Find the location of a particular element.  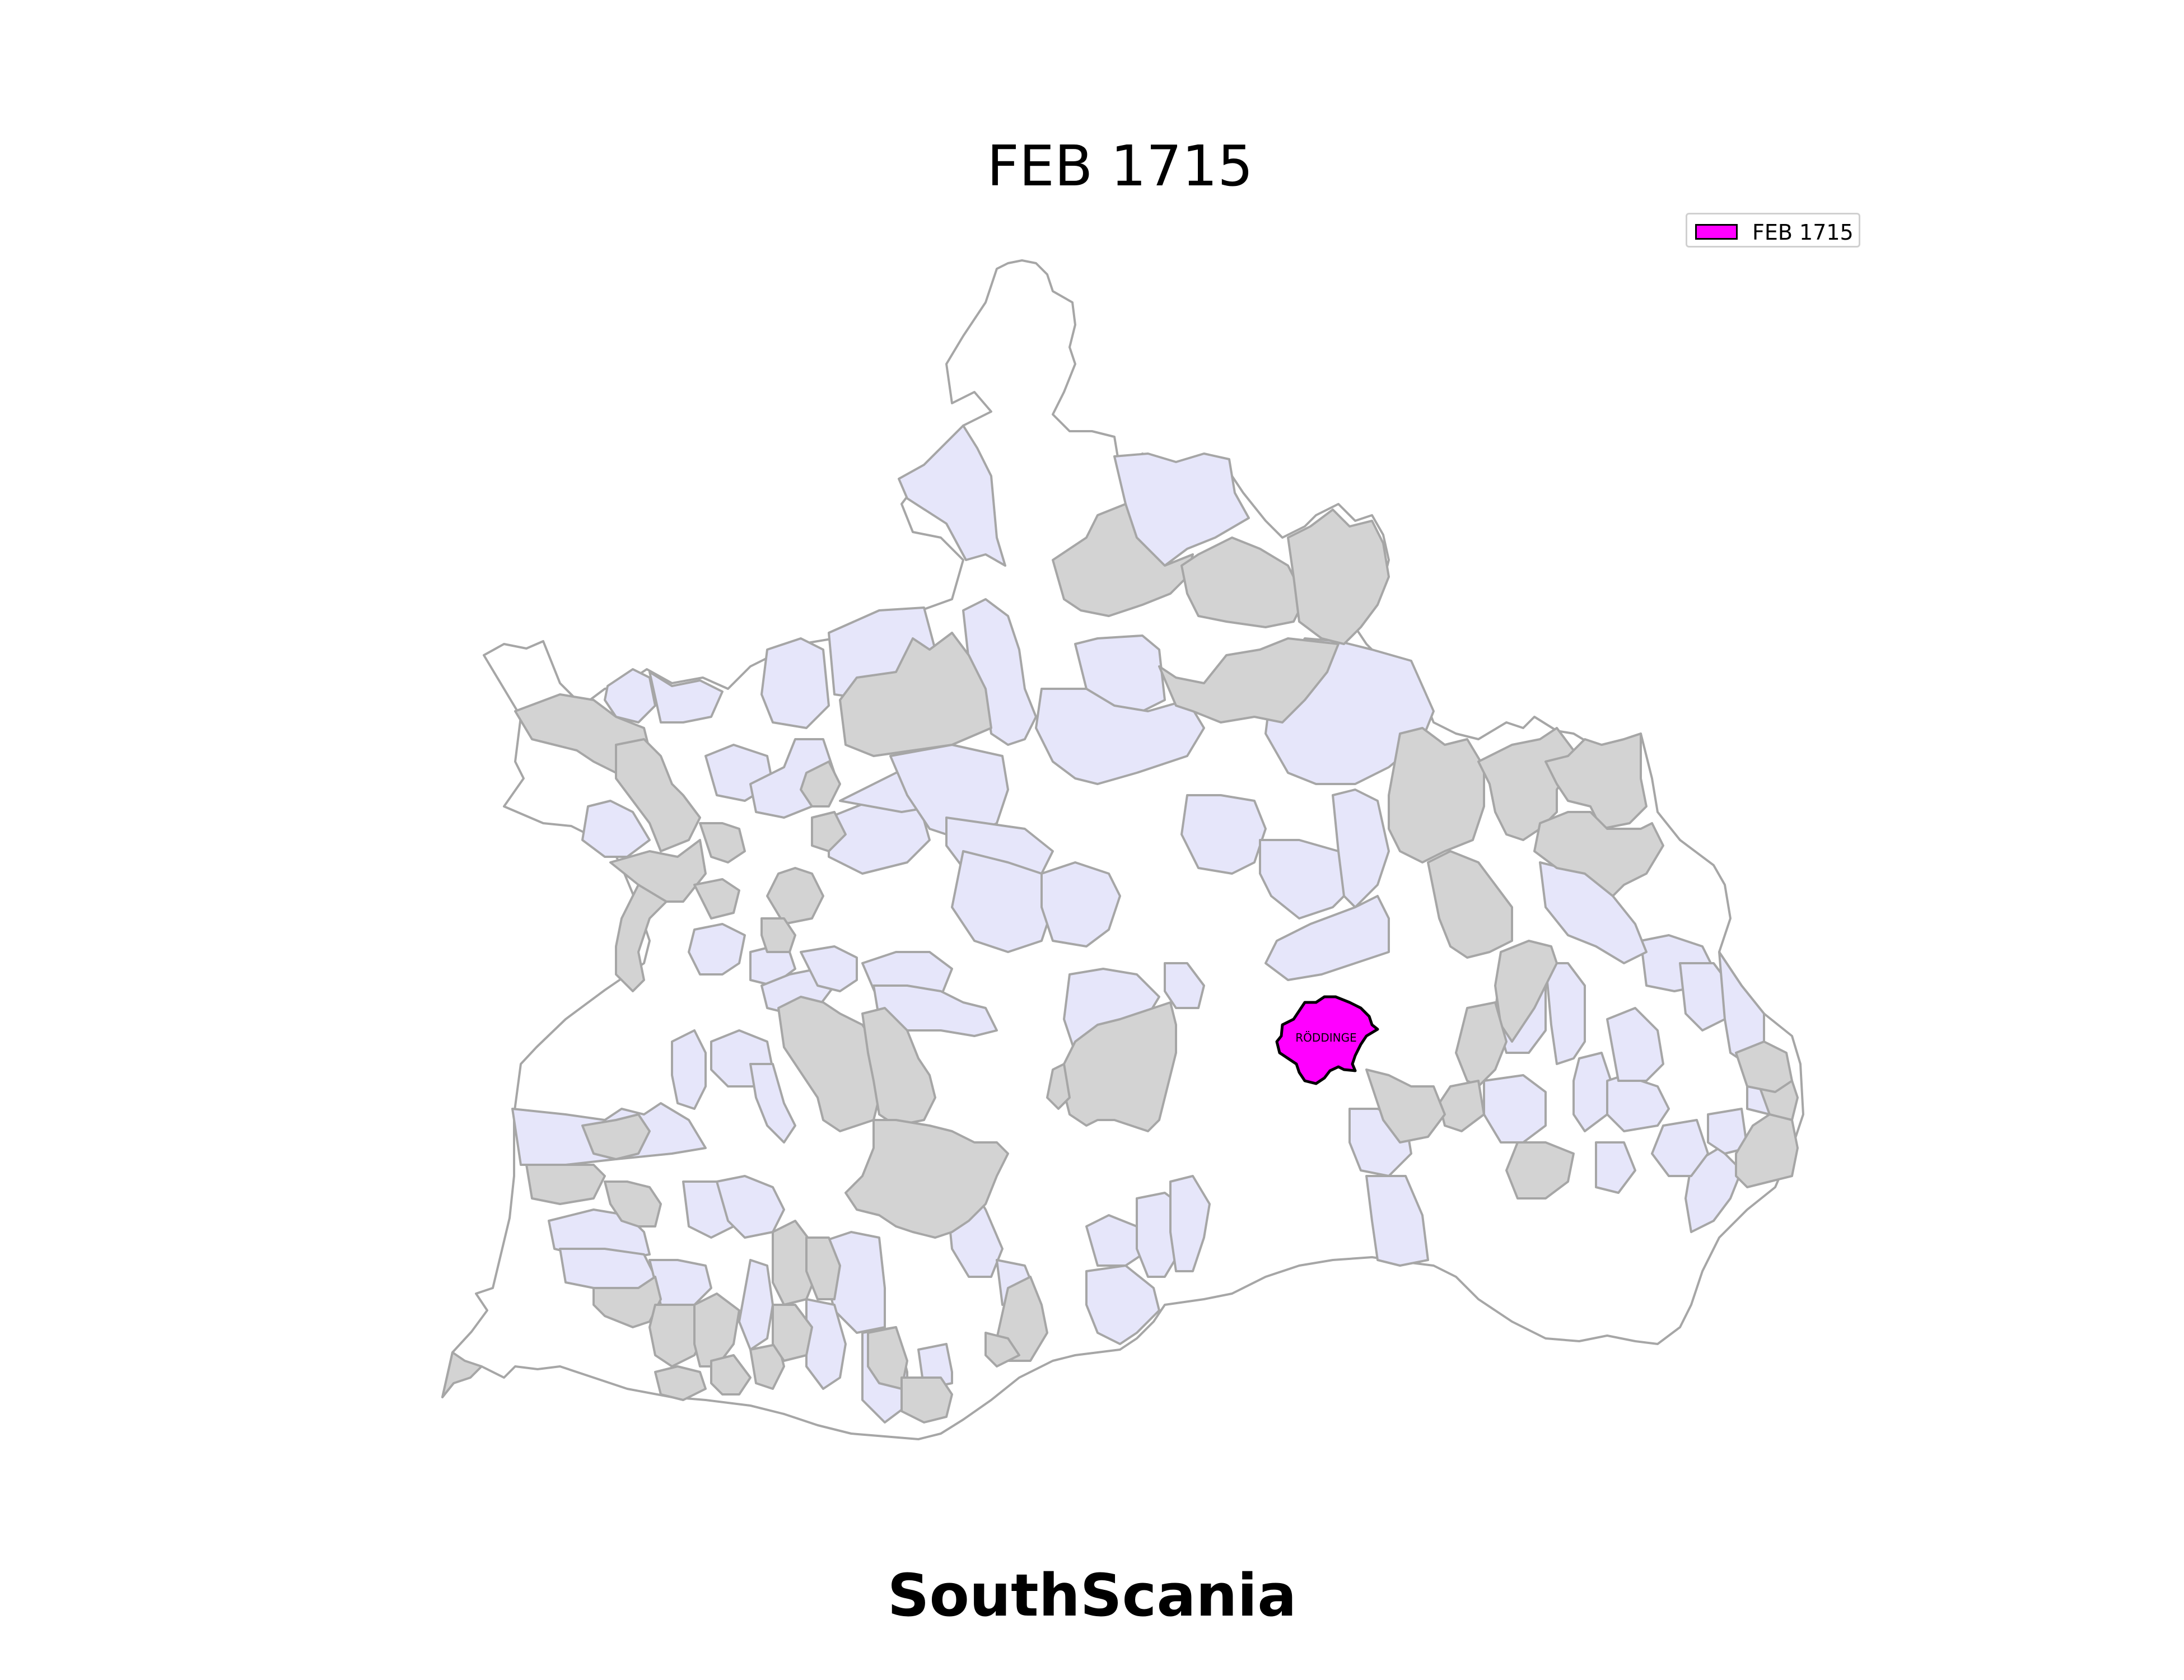

highlighted-parish-label: RÖDDINGE is located at coordinates (1326, 1038).